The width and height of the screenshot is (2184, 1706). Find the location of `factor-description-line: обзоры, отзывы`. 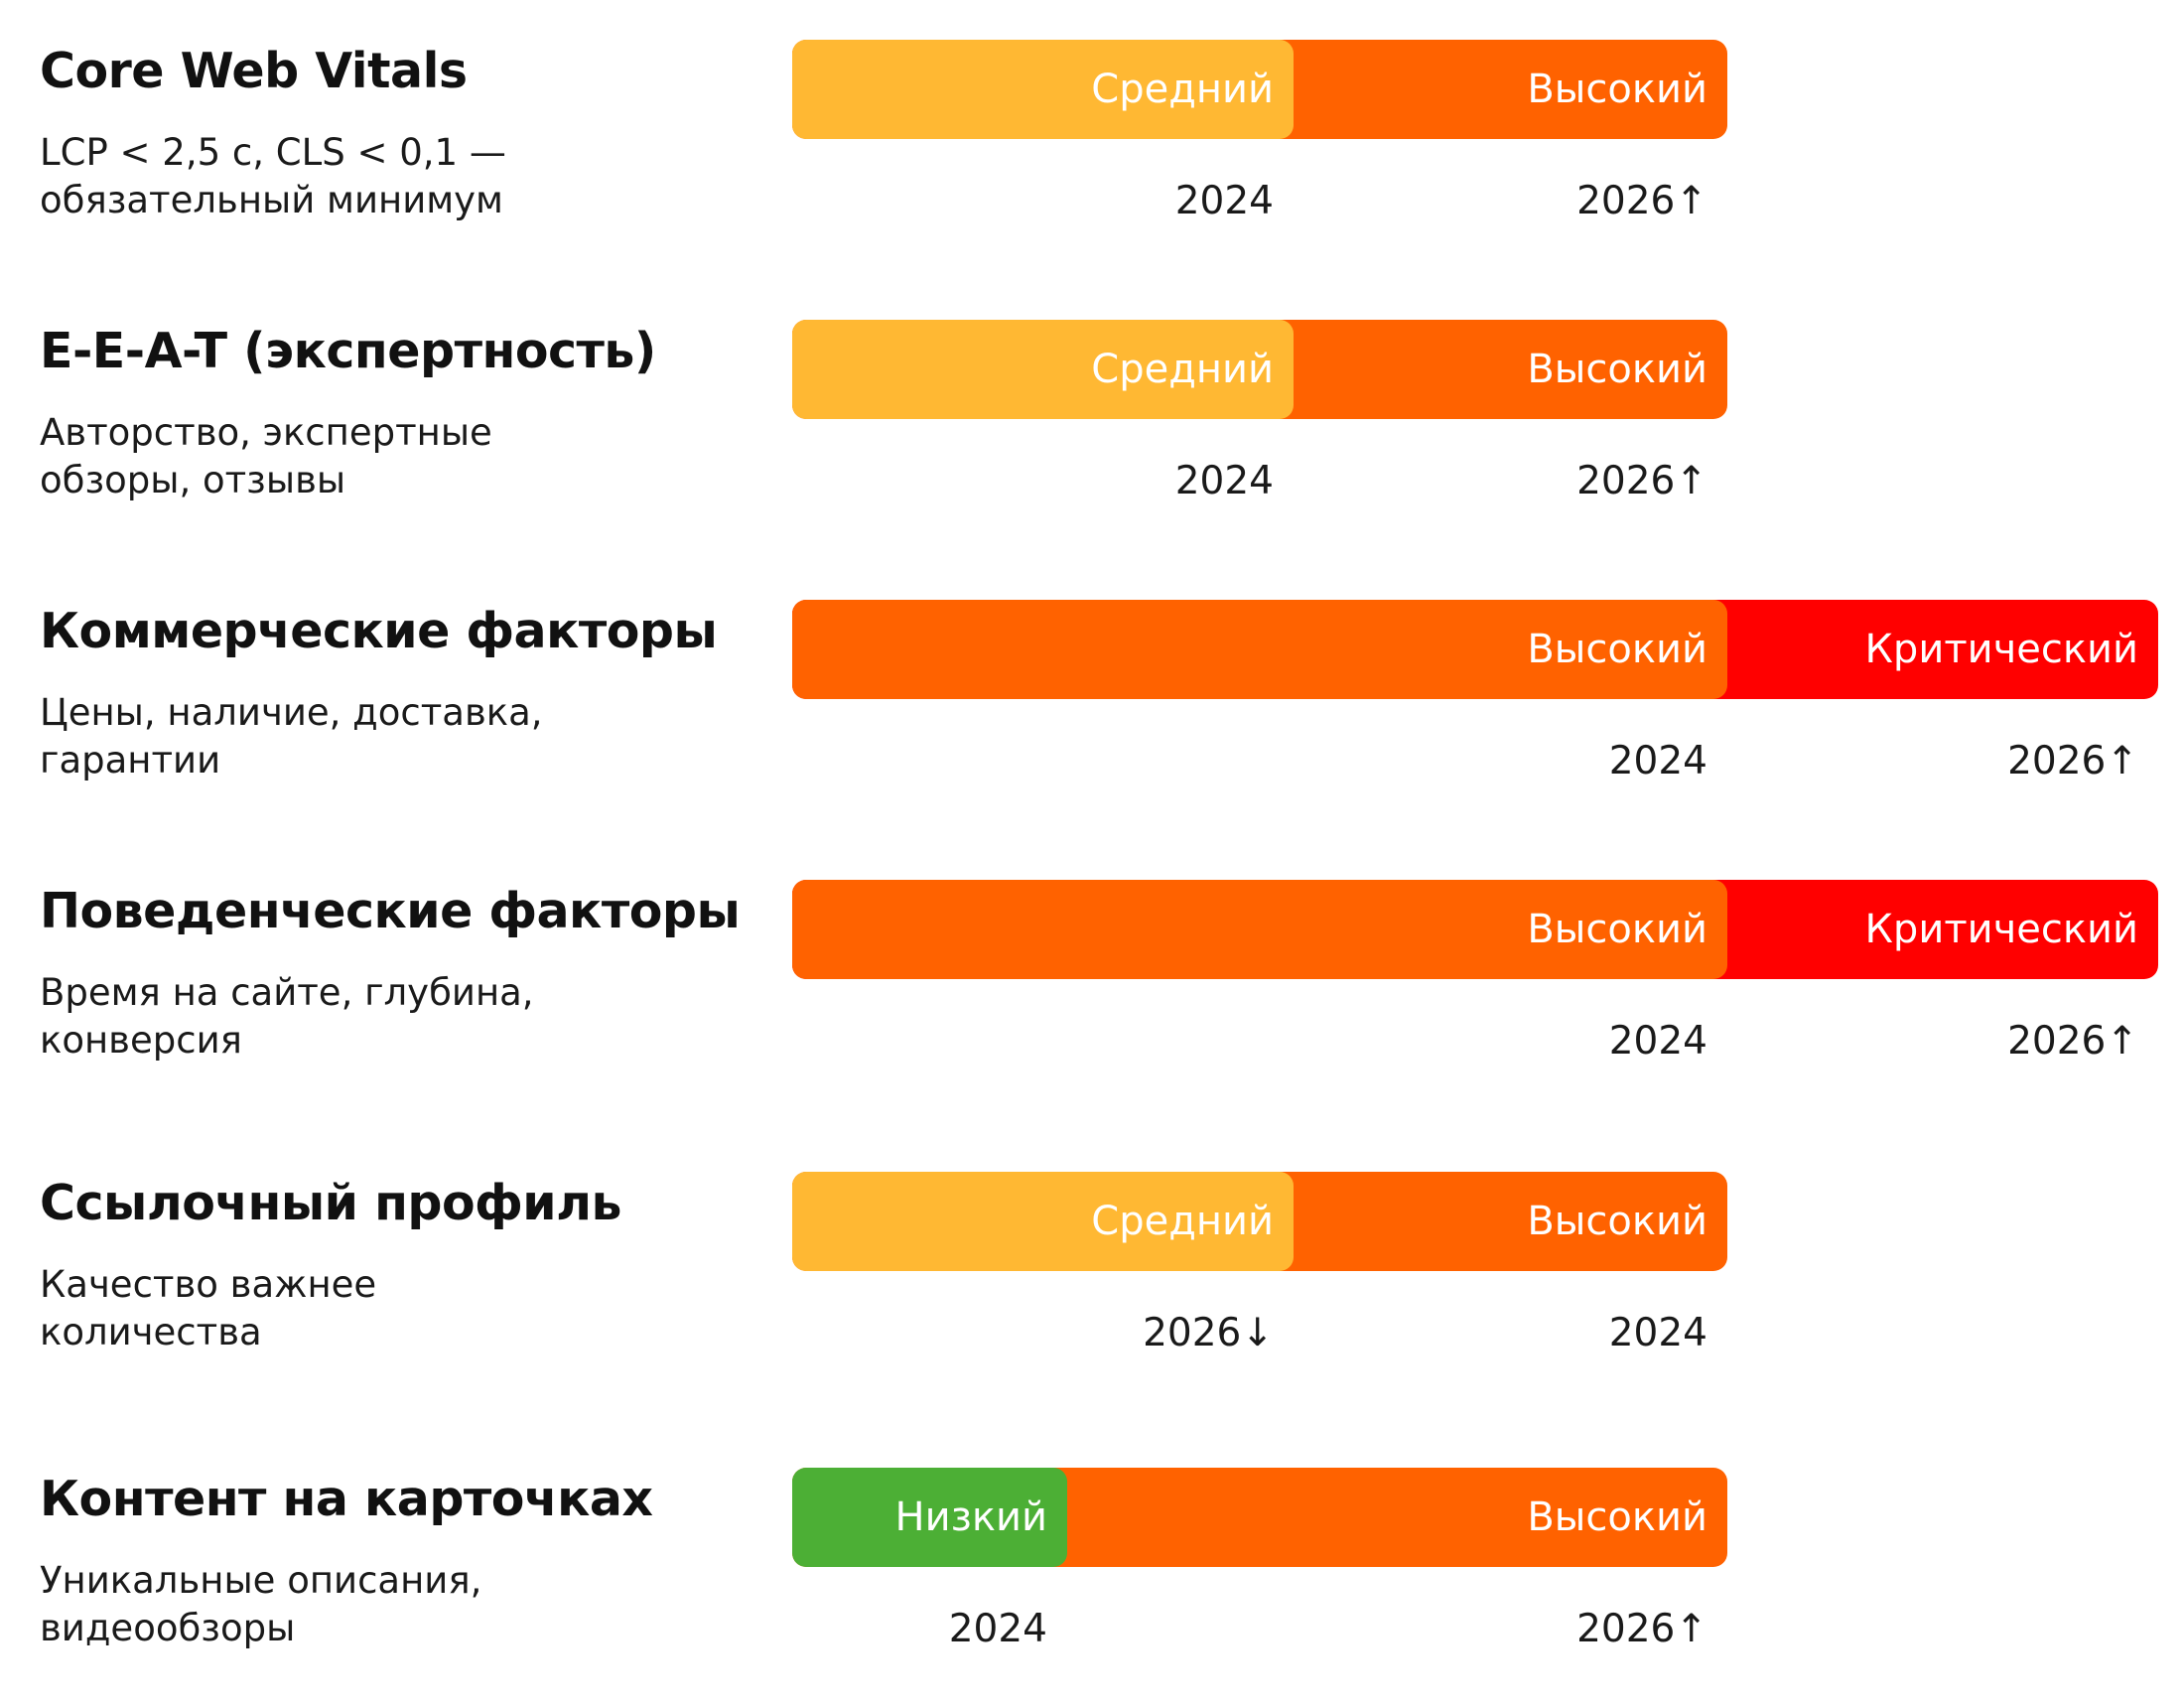

factor-description-line: обзоры, отзывы is located at coordinates (193, 480).